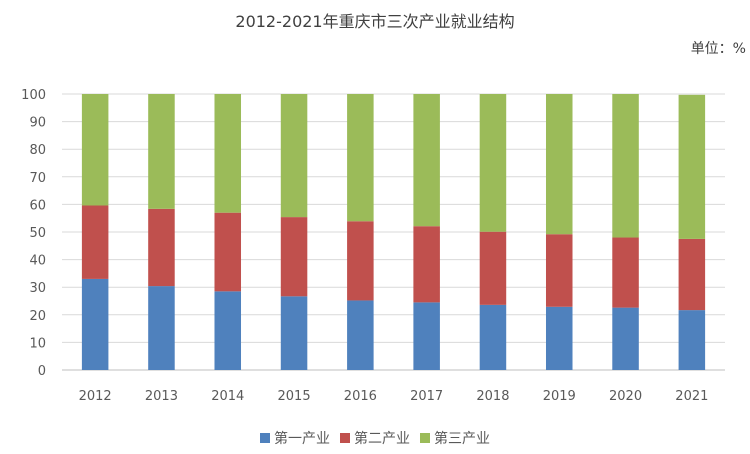  What do you see at coordinates (493, 268) in the screenshot?
I see `bar-segment-2018-s1` at bounding box center [493, 268].